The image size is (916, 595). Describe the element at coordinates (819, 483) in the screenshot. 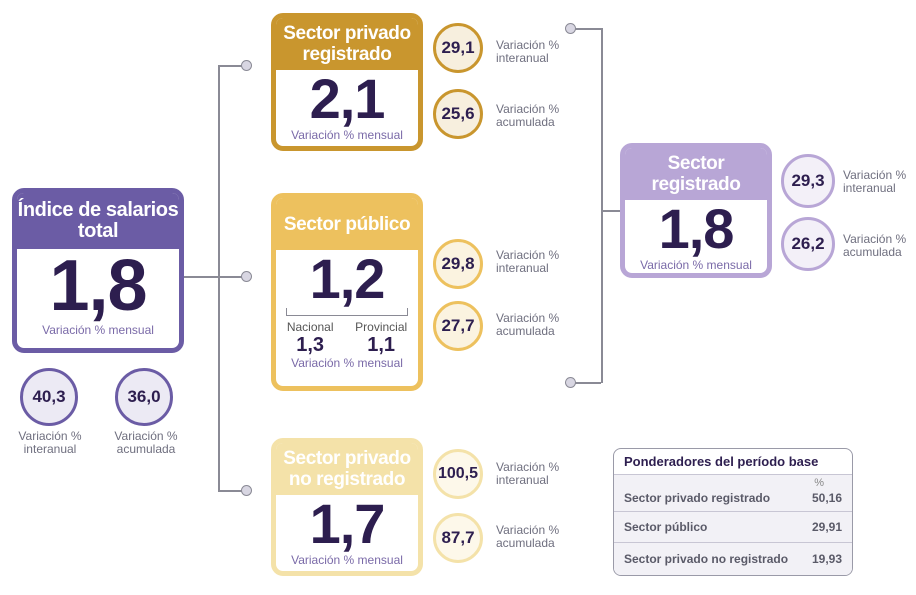

I see `weights-unit: %` at that location.